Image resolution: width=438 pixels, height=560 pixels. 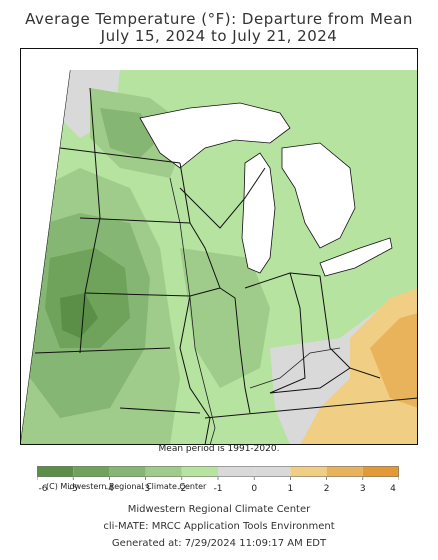 I want to click on legend-tick-label: -5, so click(x=73, y=489).